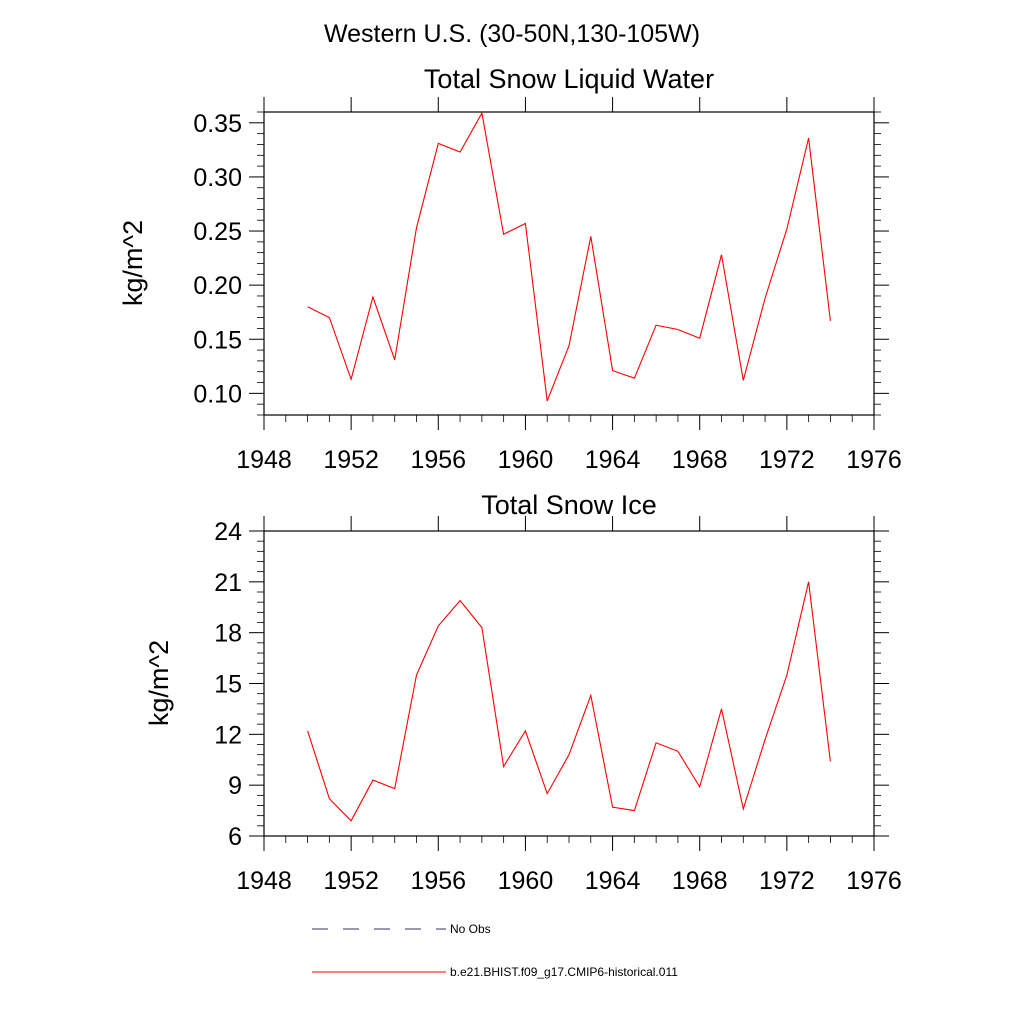 The width and height of the screenshot is (1024, 1029). What do you see at coordinates (217, 340) in the screenshot?
I see `y-tick-label: 0.15` at bounding box center [217, 340].